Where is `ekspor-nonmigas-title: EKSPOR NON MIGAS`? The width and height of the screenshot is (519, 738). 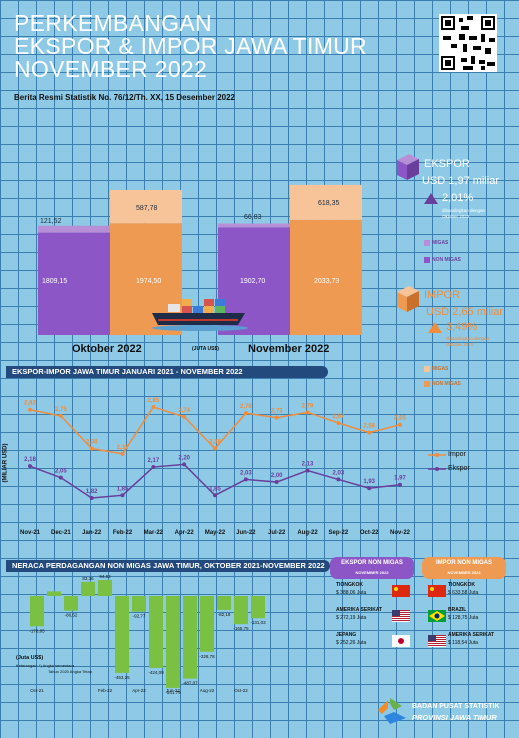
ekspor-nonmigas-title: EKSPOR NON MIGAS is located at coordinates (372, 563).